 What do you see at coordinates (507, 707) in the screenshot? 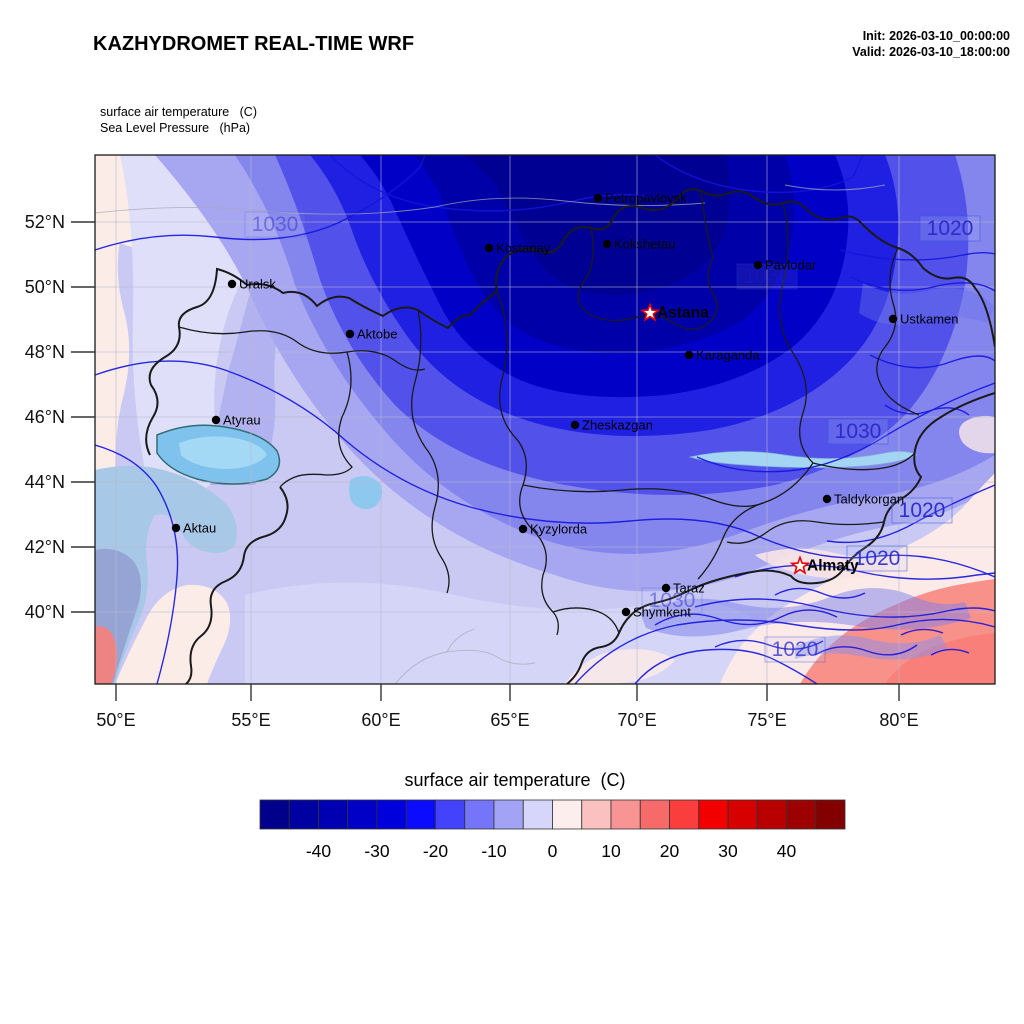
I see `longitude-axis: 50°E 55°E 60°E 65°E 70°E 75°E 80°E` at bounding box center [507, 707].